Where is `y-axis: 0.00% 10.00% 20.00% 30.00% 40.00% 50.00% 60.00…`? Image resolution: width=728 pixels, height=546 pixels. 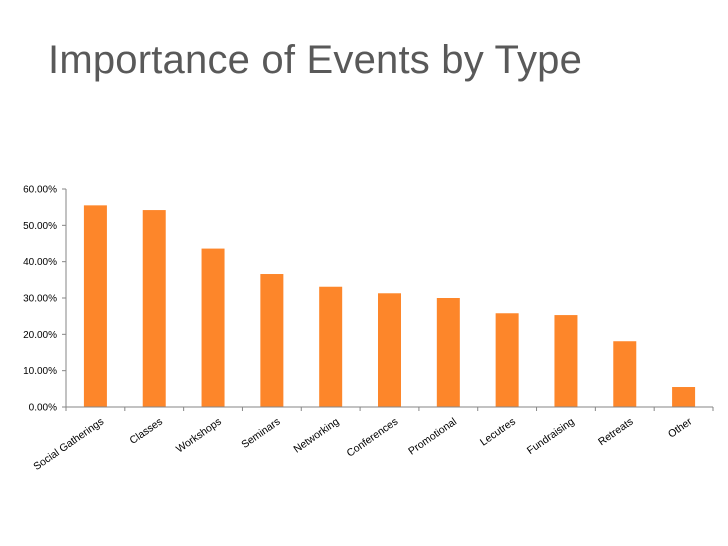
y-axis: 0.00% 10.00% 20.00% 30.00% 40.00% 50.00% 60.00… is located at coordinates (45, 299).